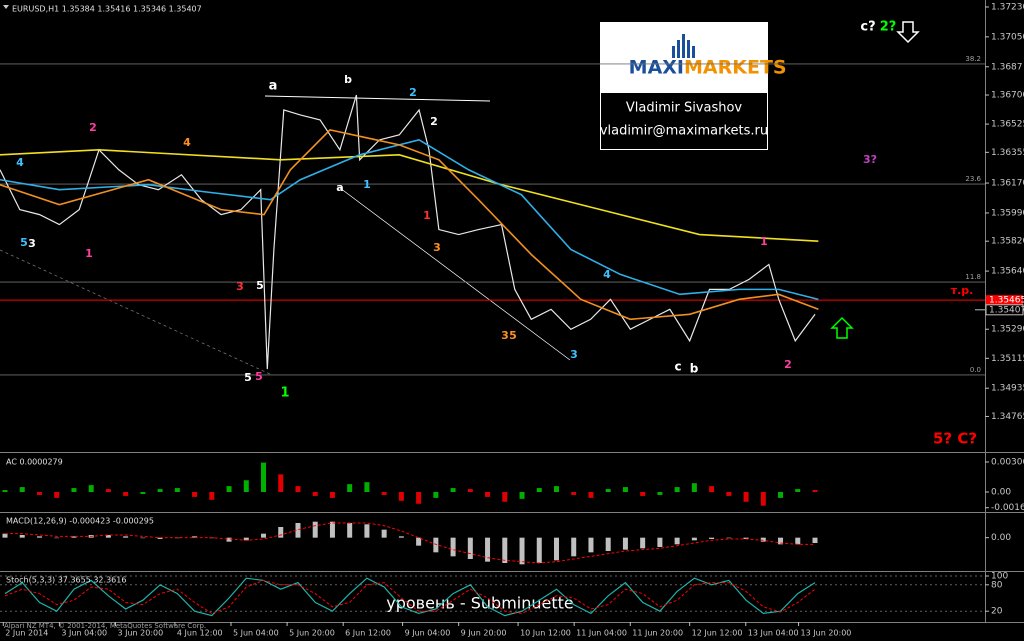 The height and width of the screenshot is (641, 1024). Describe the element at coordinates (717, 633) in the screenshot. I see `x-tick-label: 12 Jun 12:00` at that location.